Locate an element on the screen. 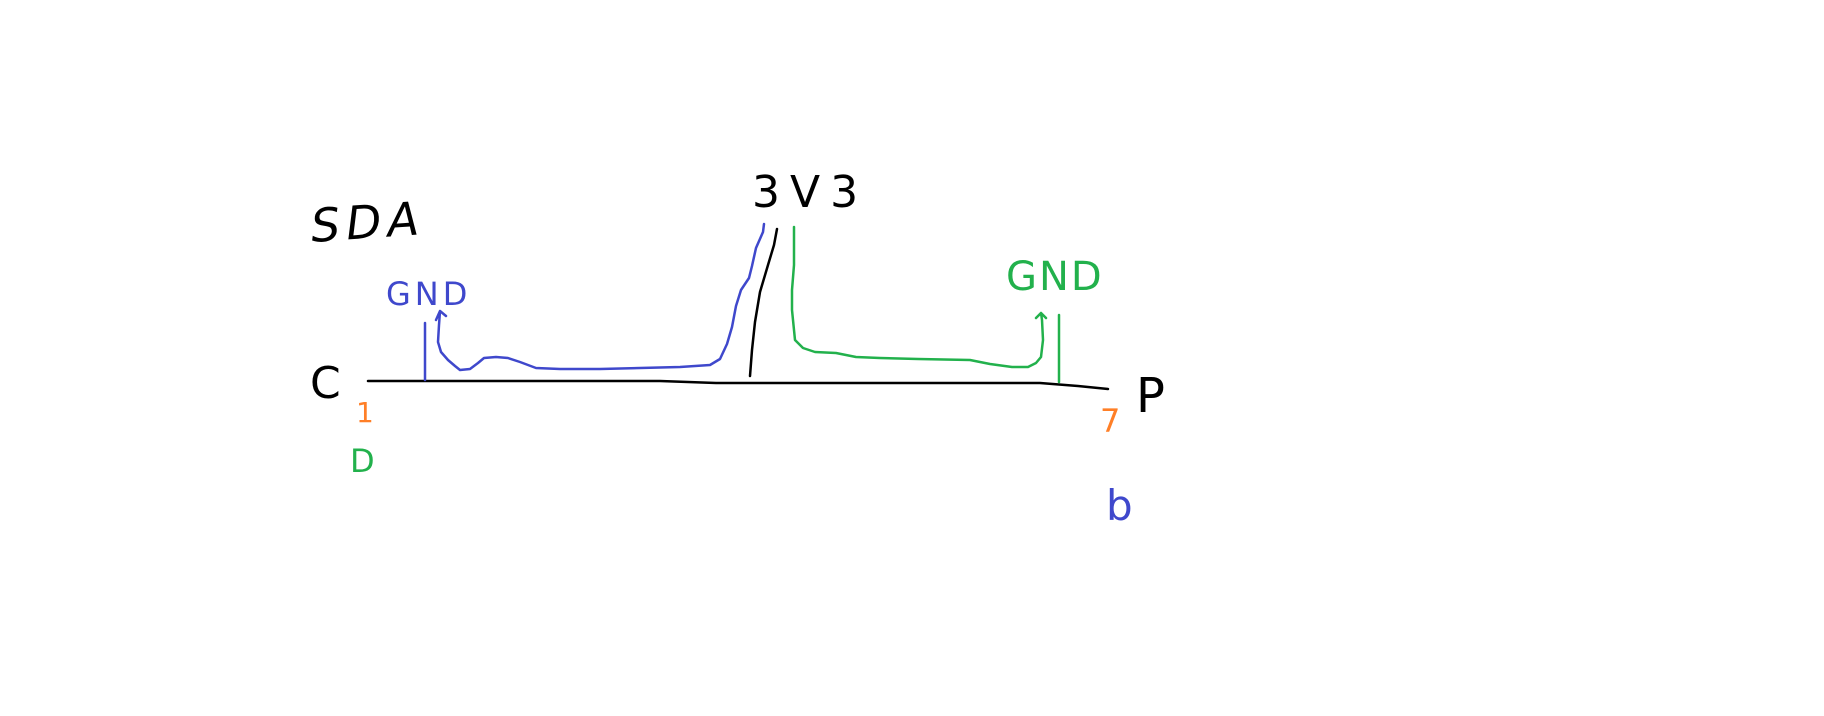 This screenshot has width=1824, height=716. gnd-label-left: GND is located at coordinates (428, 294).